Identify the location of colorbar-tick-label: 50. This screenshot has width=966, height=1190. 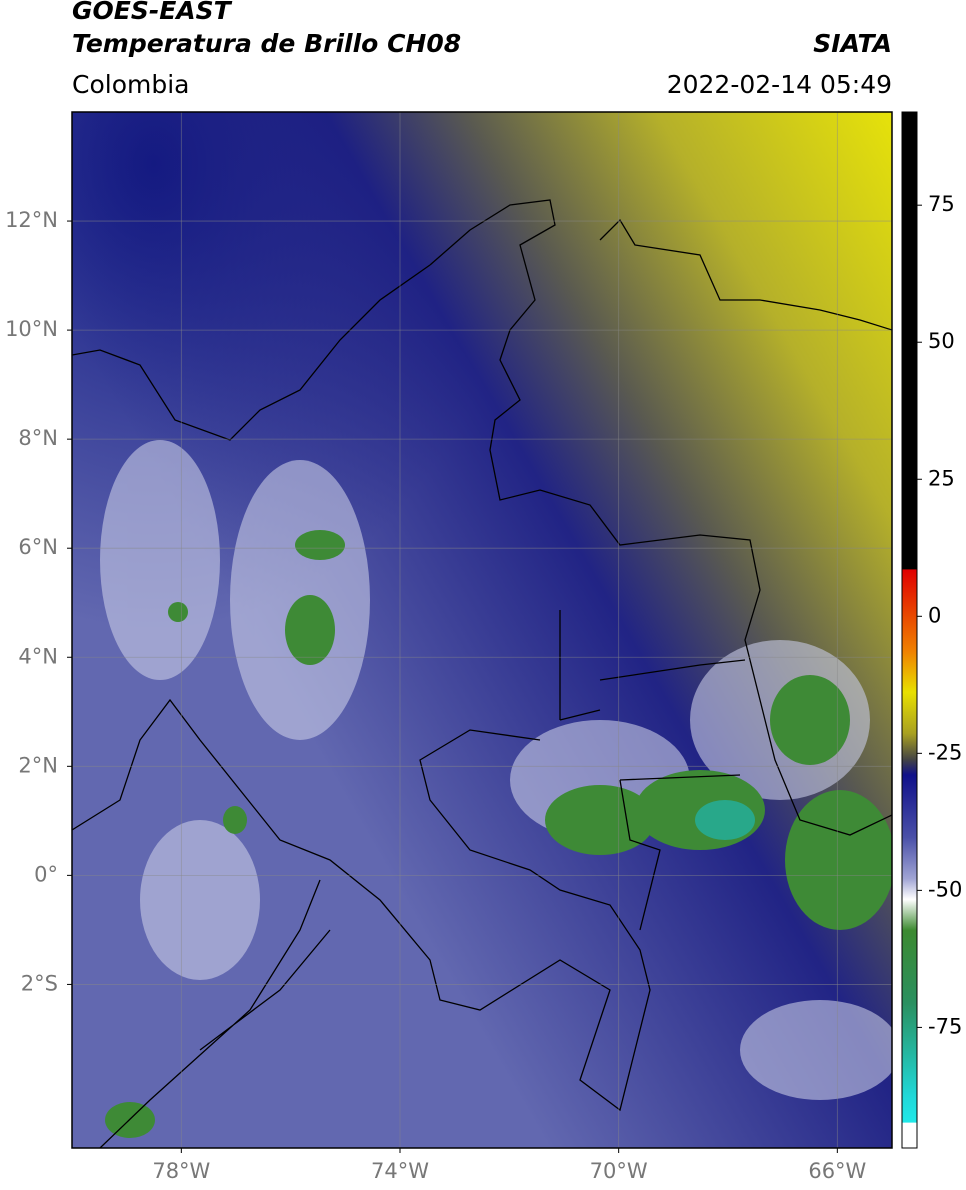
(941, 341).